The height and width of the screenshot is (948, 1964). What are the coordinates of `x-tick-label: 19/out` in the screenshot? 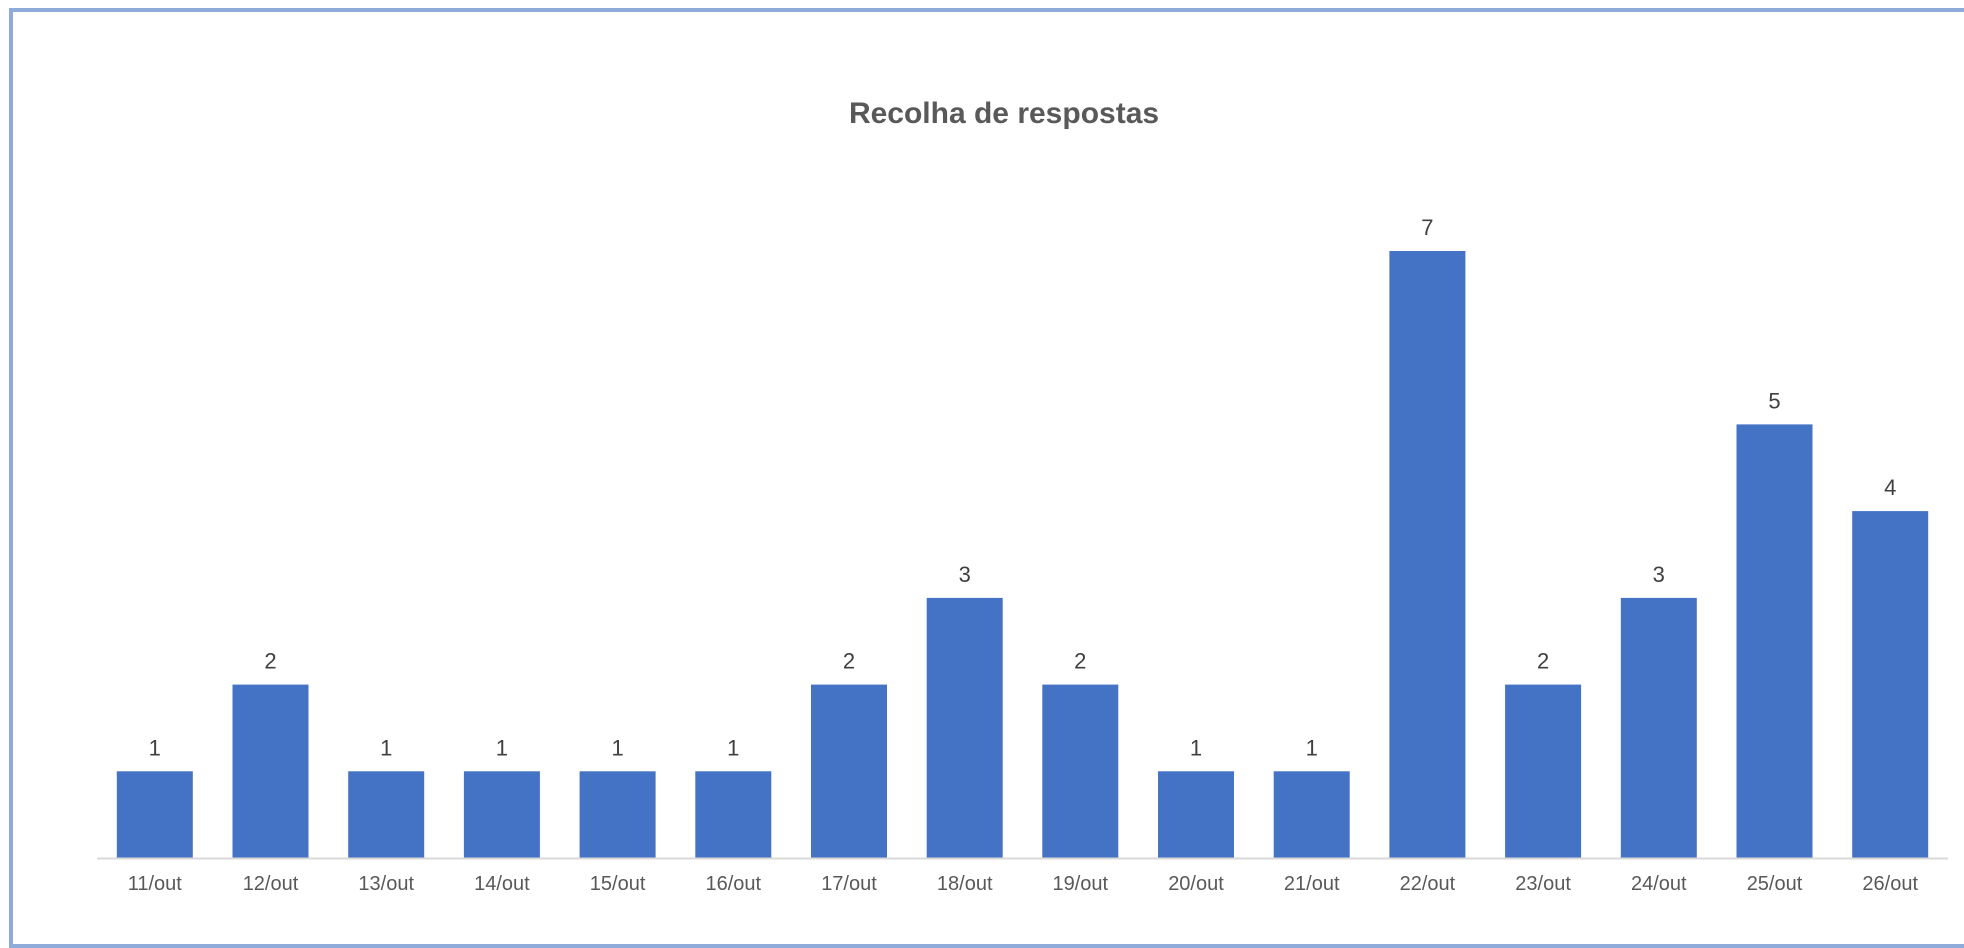 It's located at (1080, 884).